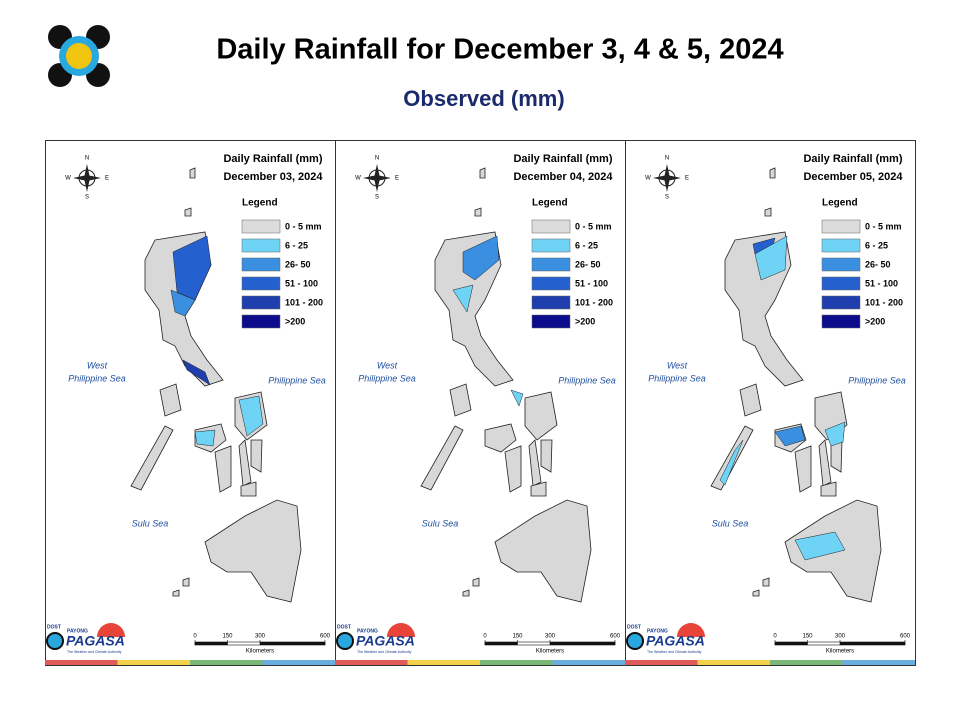  I want to click on legend-label: 51 - 100, so click(591, 283).